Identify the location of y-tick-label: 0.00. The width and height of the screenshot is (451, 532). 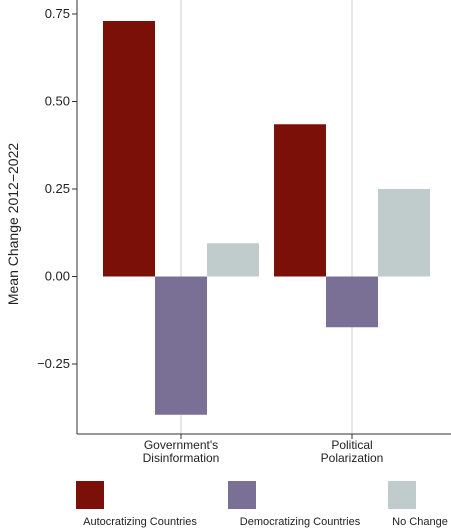
(57, 276).